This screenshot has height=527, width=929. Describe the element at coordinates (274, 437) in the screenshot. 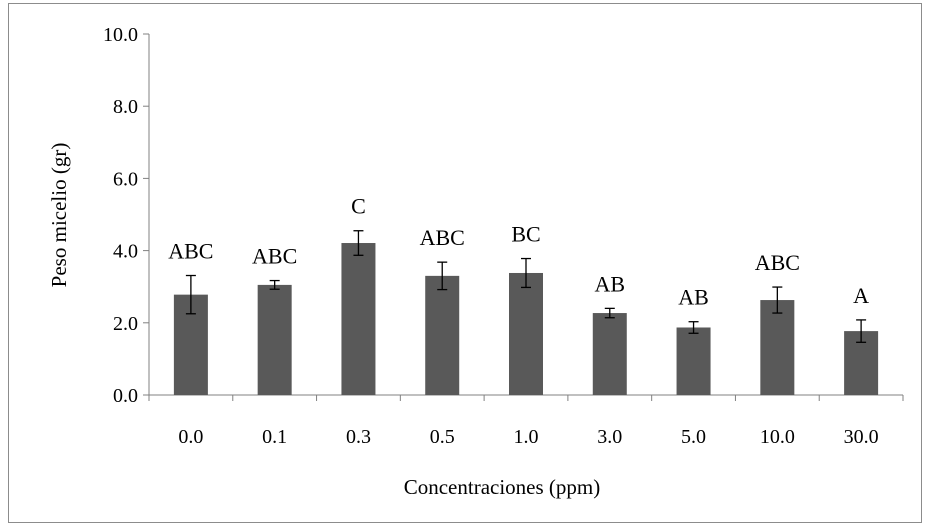

I see `x-tick-label: 0.1` at that location.